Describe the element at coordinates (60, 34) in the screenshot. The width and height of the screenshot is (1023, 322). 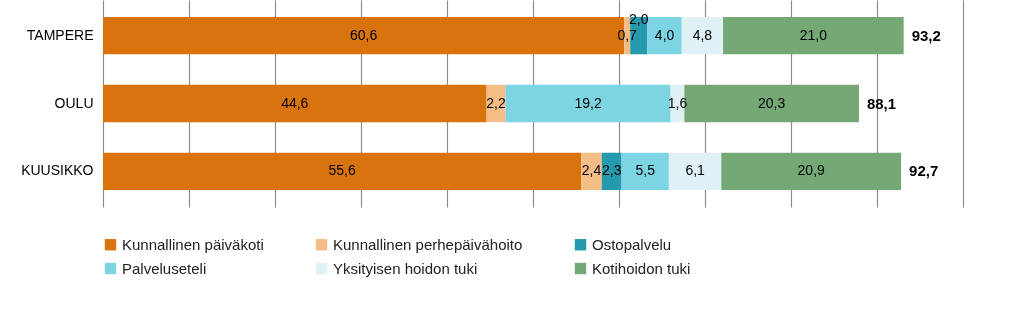
I see `y-tick-label: TAMPERE` at that location.